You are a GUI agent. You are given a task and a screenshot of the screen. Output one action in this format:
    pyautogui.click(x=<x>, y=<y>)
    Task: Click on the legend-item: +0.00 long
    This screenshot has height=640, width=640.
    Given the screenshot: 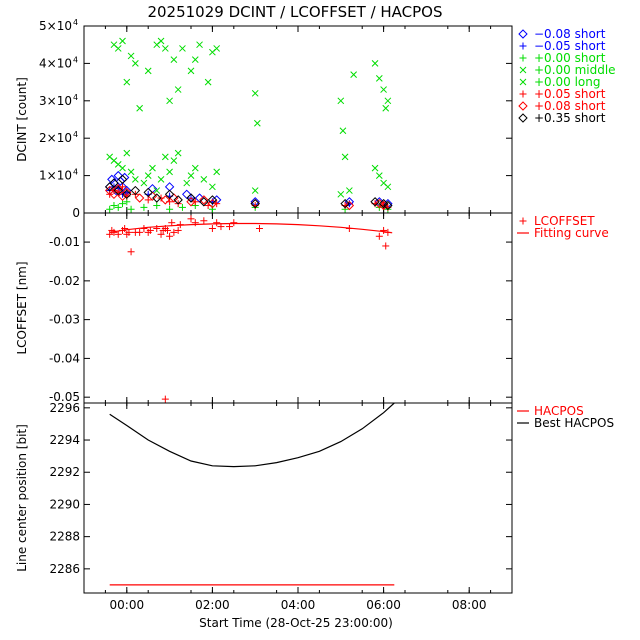 What is the action you would take?
    pyautogui.click(x=560, y=82)
    